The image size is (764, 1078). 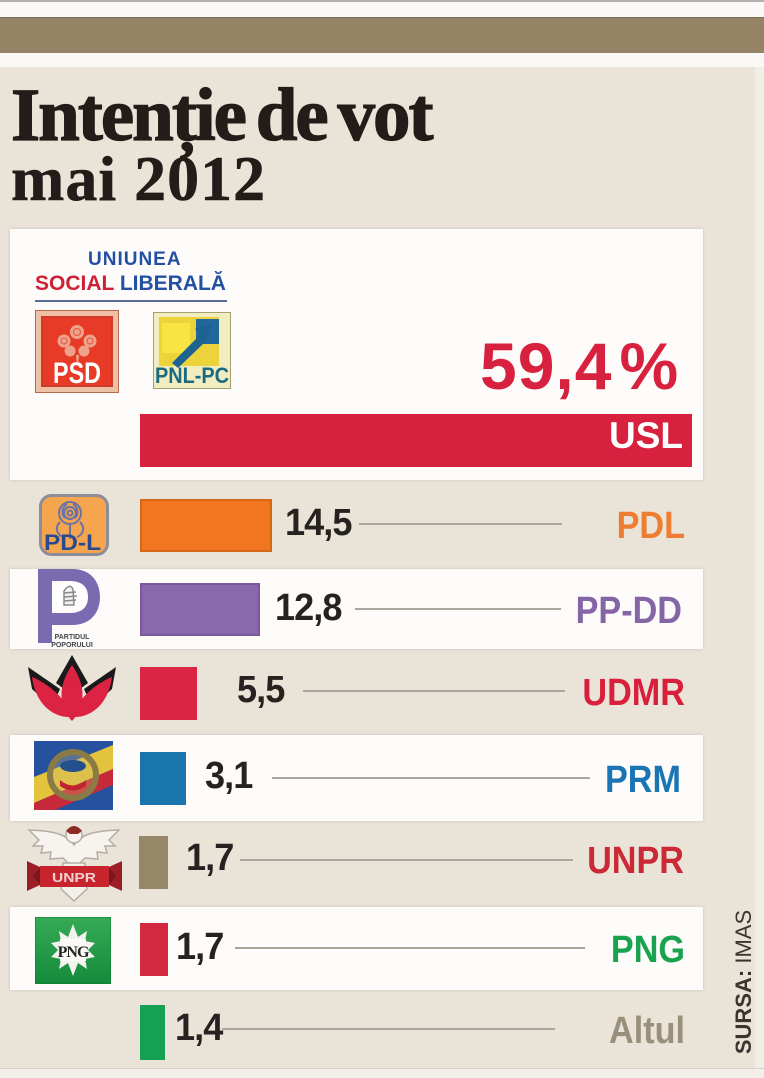 What do you see at coordinates (72, 645) in the screenshot?
I see `svg-text: POPORULUI` at bounding box center [72, 645].